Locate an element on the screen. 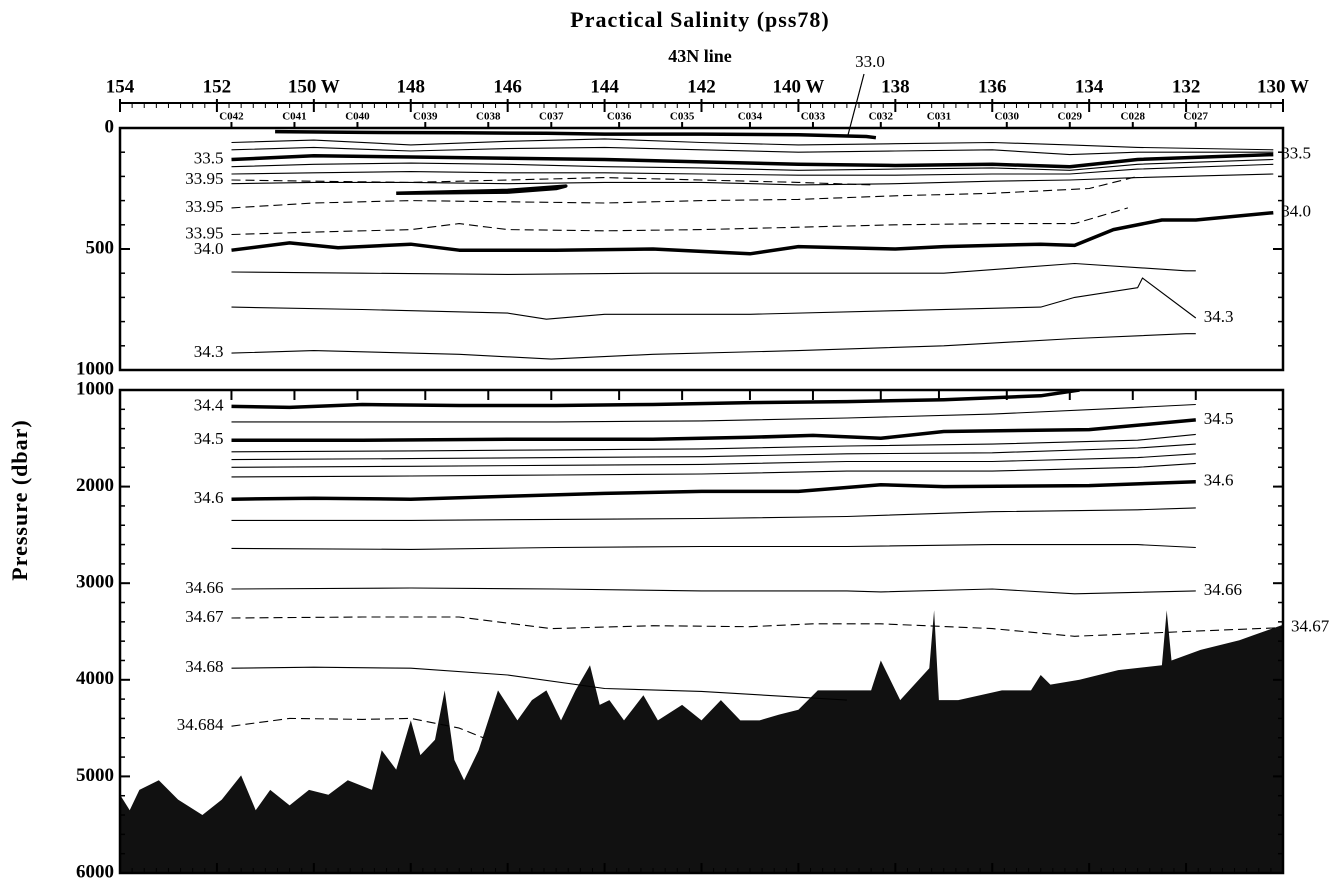  station-label: C037 is located at coordinates (551, 117).